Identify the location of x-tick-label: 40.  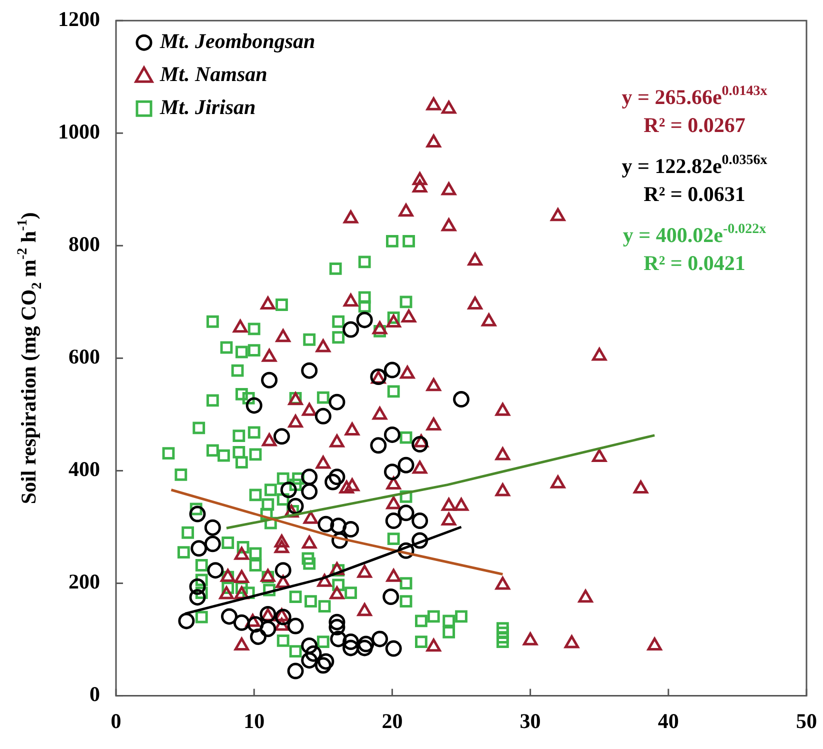
(668, 720).